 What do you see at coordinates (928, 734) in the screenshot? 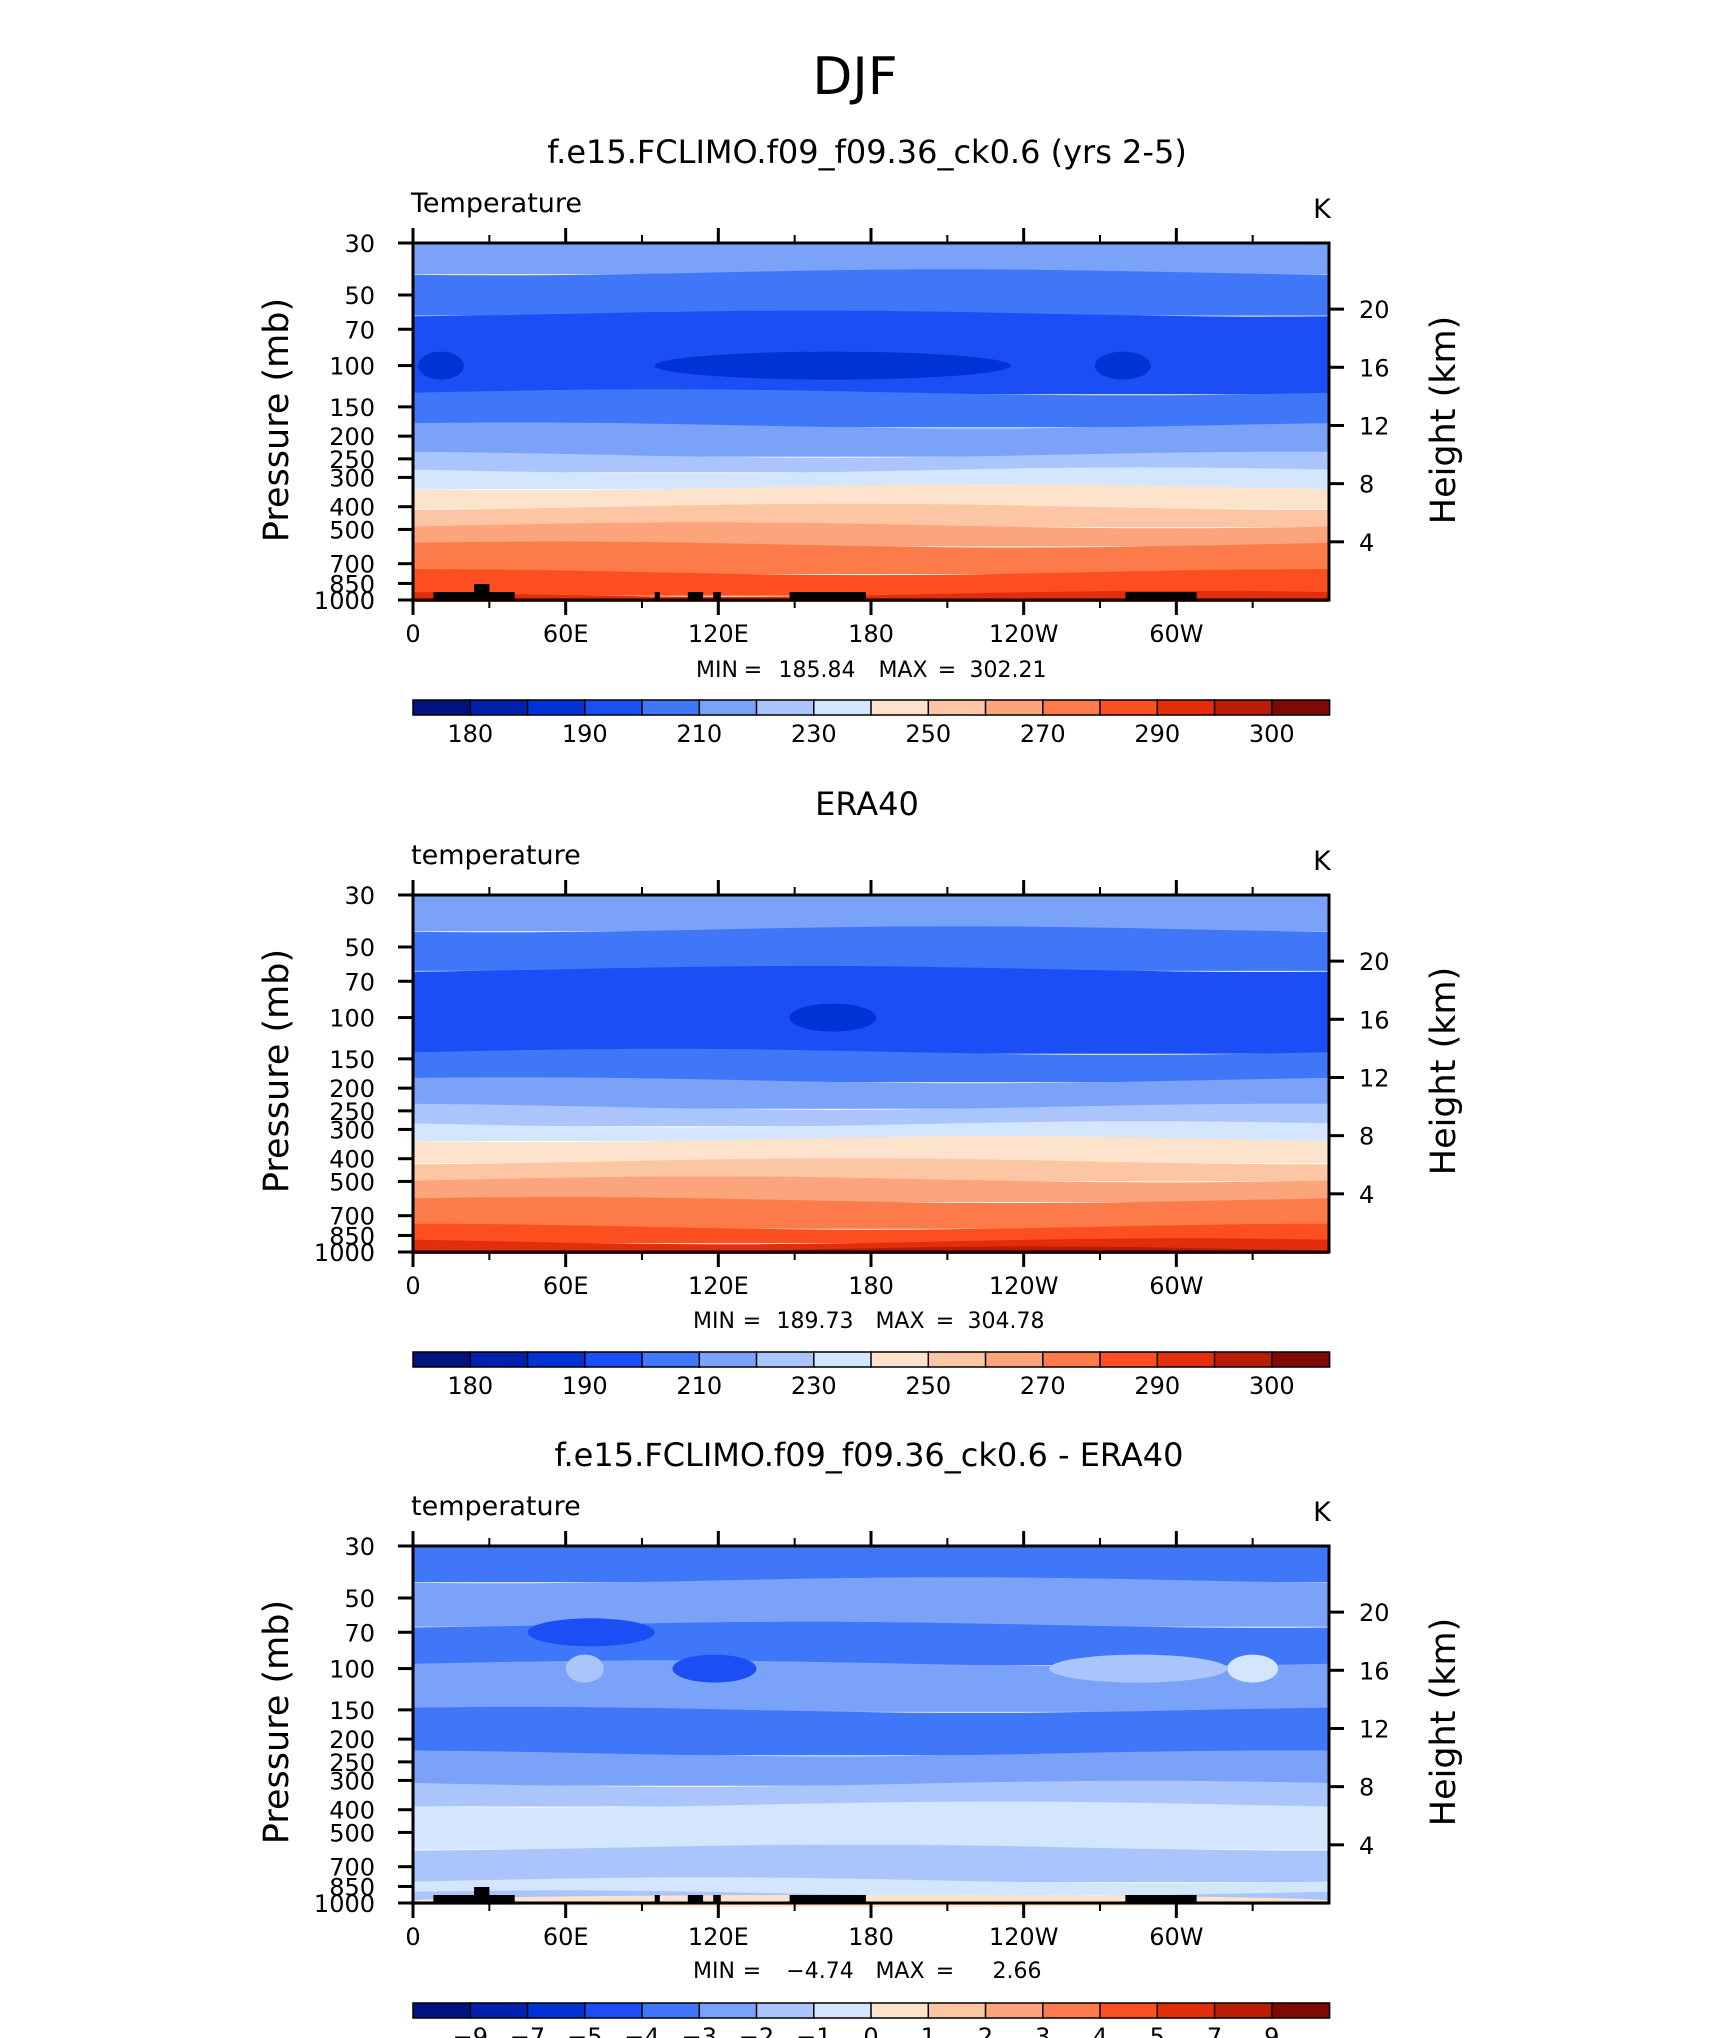
I see `colorbar-label: 250` at bounding box center [928, 734].